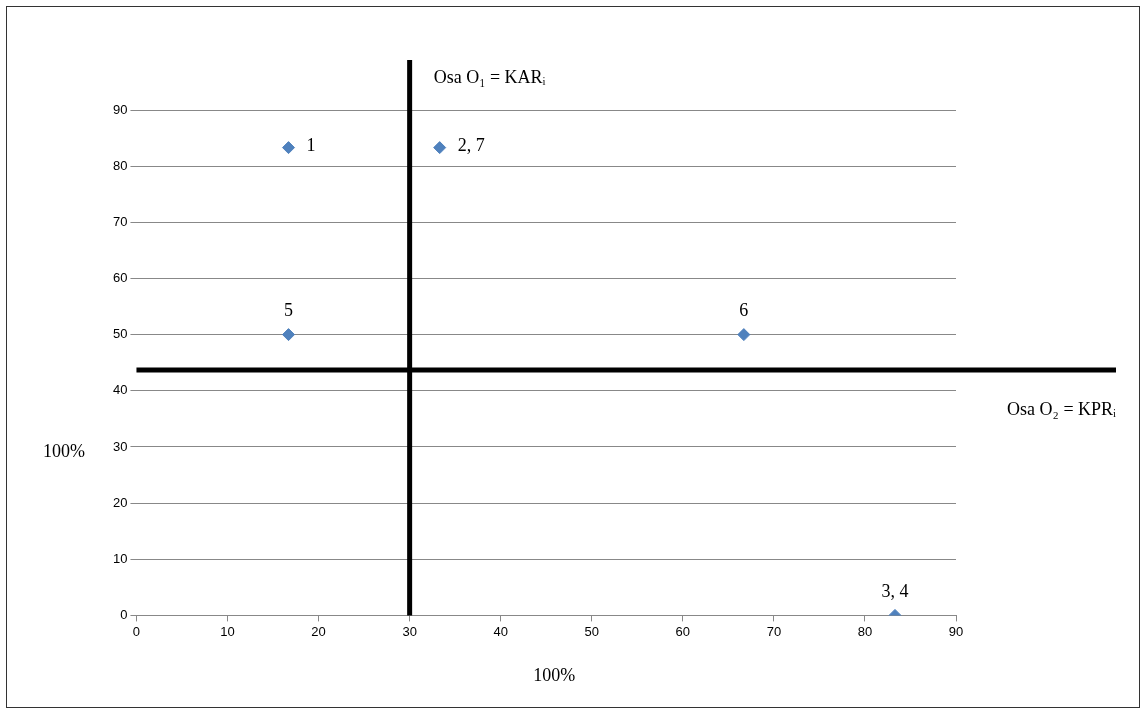  What do you see at coordinates (774, 631) in the screenshot?
I see `x-tick-label: 70` at bounding box center [774, 631].